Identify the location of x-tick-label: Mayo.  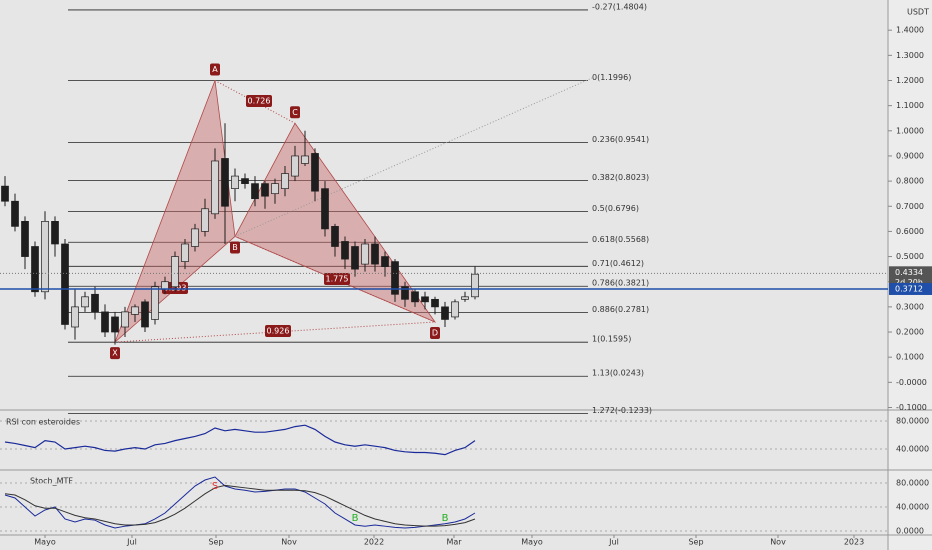
(532, 542).